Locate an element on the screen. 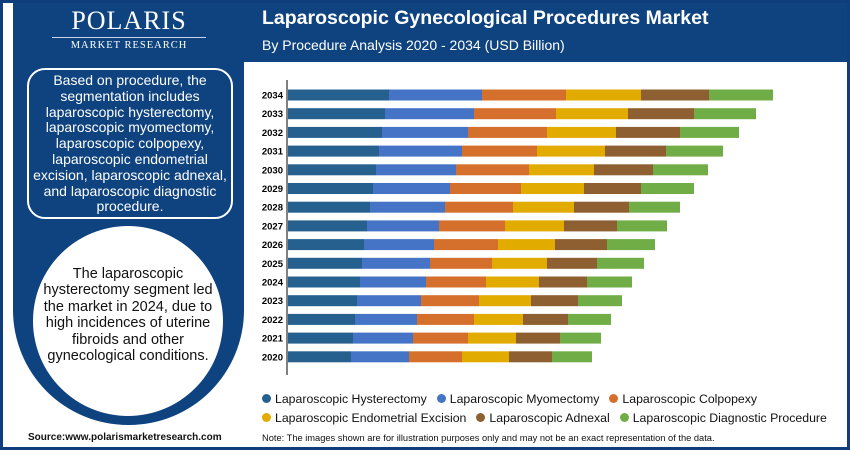 This screenshot has width=850, height=450. year-tick-label: 2031 is located at coordinates (273, 152).